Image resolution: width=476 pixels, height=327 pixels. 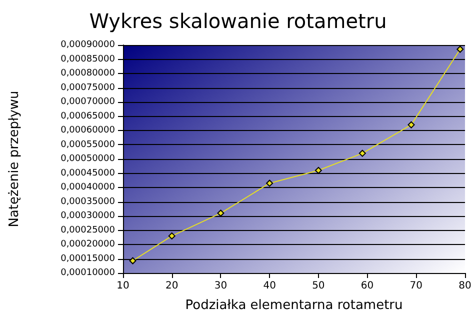 What do you see at coordinates (318, 286) in the screenshot?
I see `x-tick-label: 50` at bounding box center [318, 286].